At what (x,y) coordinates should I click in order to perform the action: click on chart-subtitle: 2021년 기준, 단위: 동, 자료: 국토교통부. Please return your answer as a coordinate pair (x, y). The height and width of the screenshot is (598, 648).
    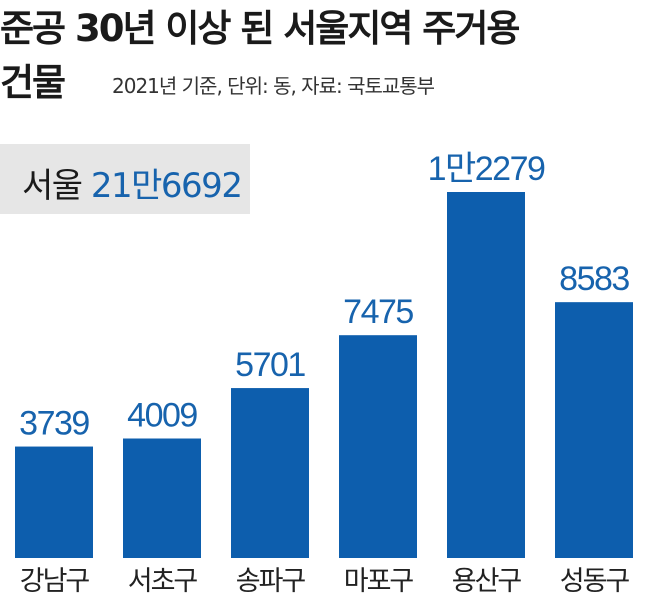
    Looking at the image, I should click on (273, 86).